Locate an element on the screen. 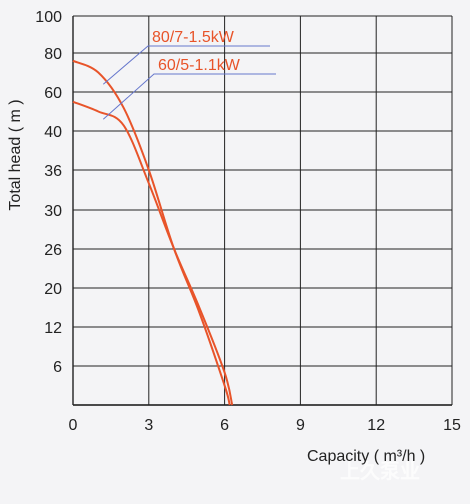  series-labels: 80/7-1.5kW 60/5-1.1kW is located at coordinates (196, 51).